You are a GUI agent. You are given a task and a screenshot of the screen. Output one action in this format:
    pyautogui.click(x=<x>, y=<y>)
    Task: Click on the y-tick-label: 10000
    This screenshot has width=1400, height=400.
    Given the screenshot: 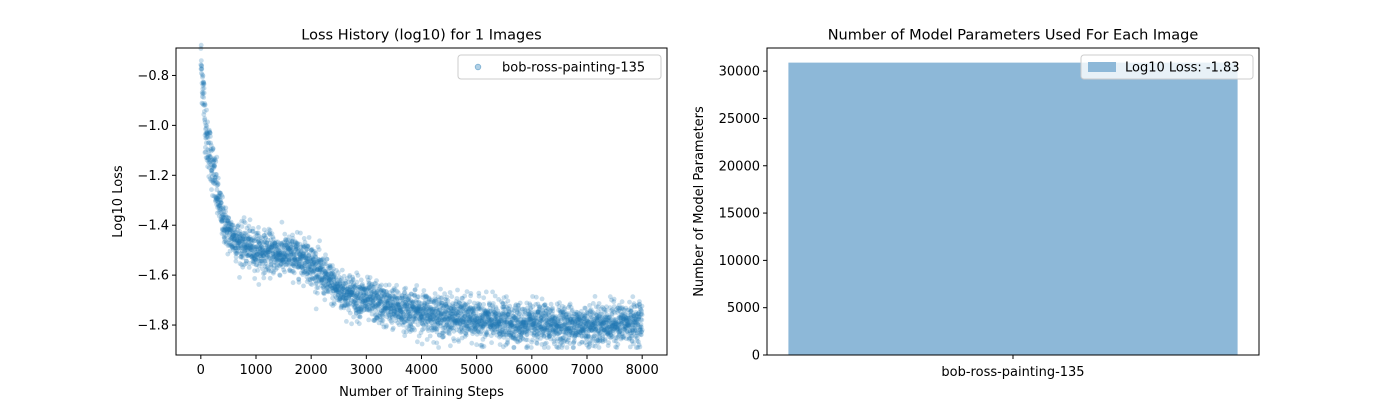 What is the action you would take?
    pyautogui.click(x=739, y=261)
    